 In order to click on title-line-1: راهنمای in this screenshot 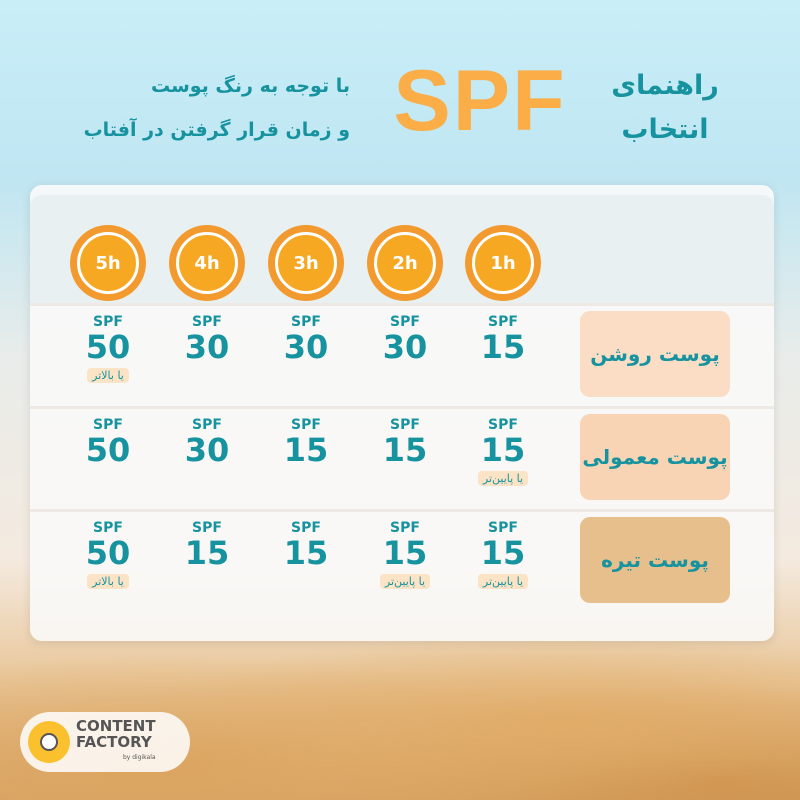, I will do `click(665, 85)`.